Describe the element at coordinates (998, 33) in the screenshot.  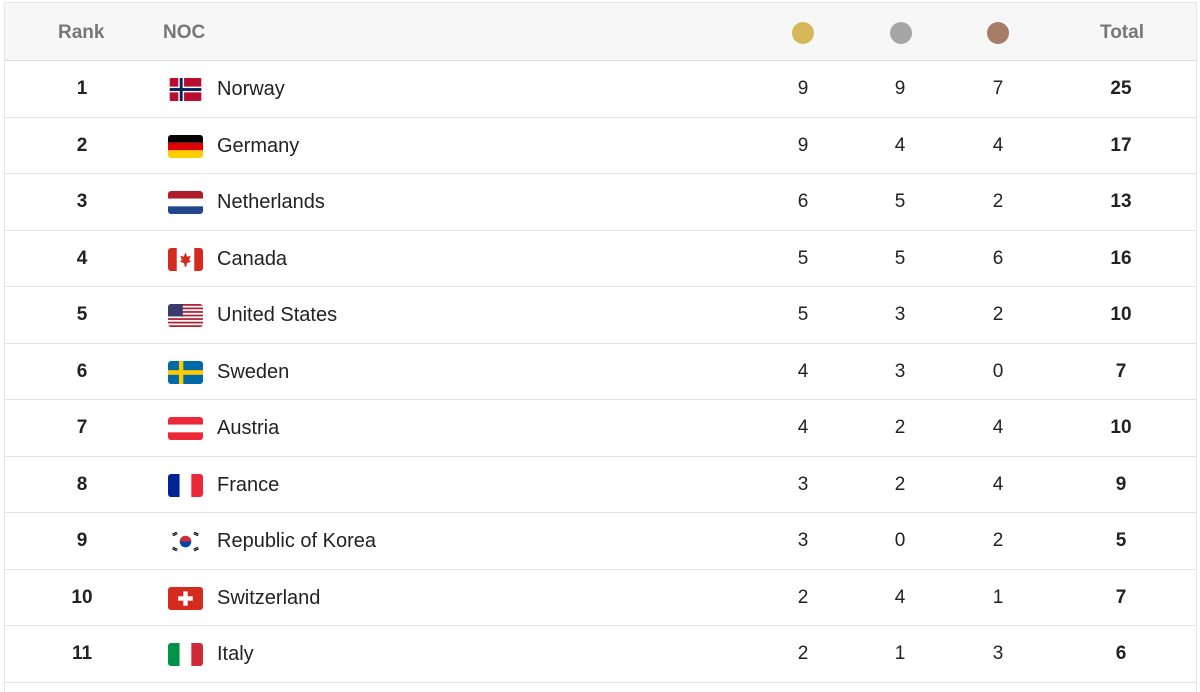
I see `bronze-medal-icon` at that location.